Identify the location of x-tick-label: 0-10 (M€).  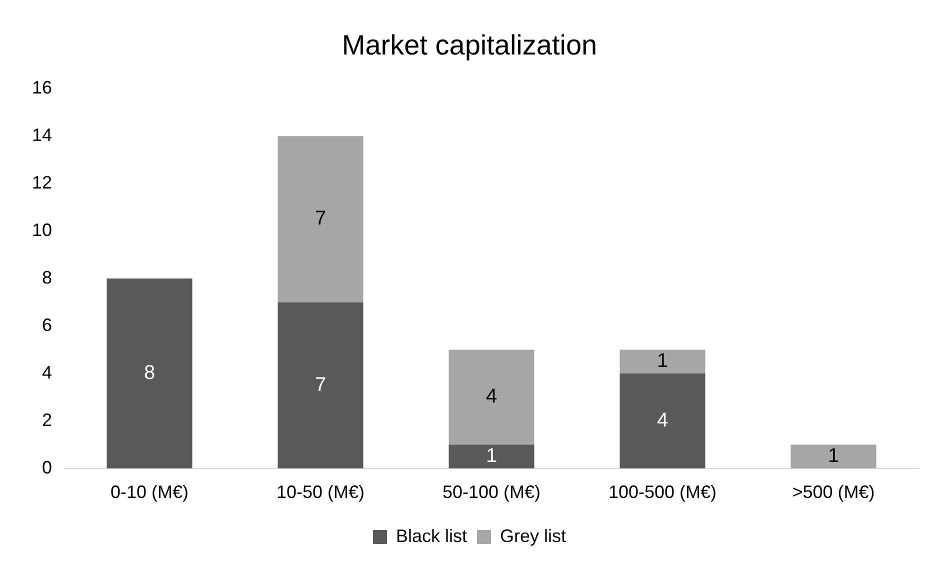
(149, 492).